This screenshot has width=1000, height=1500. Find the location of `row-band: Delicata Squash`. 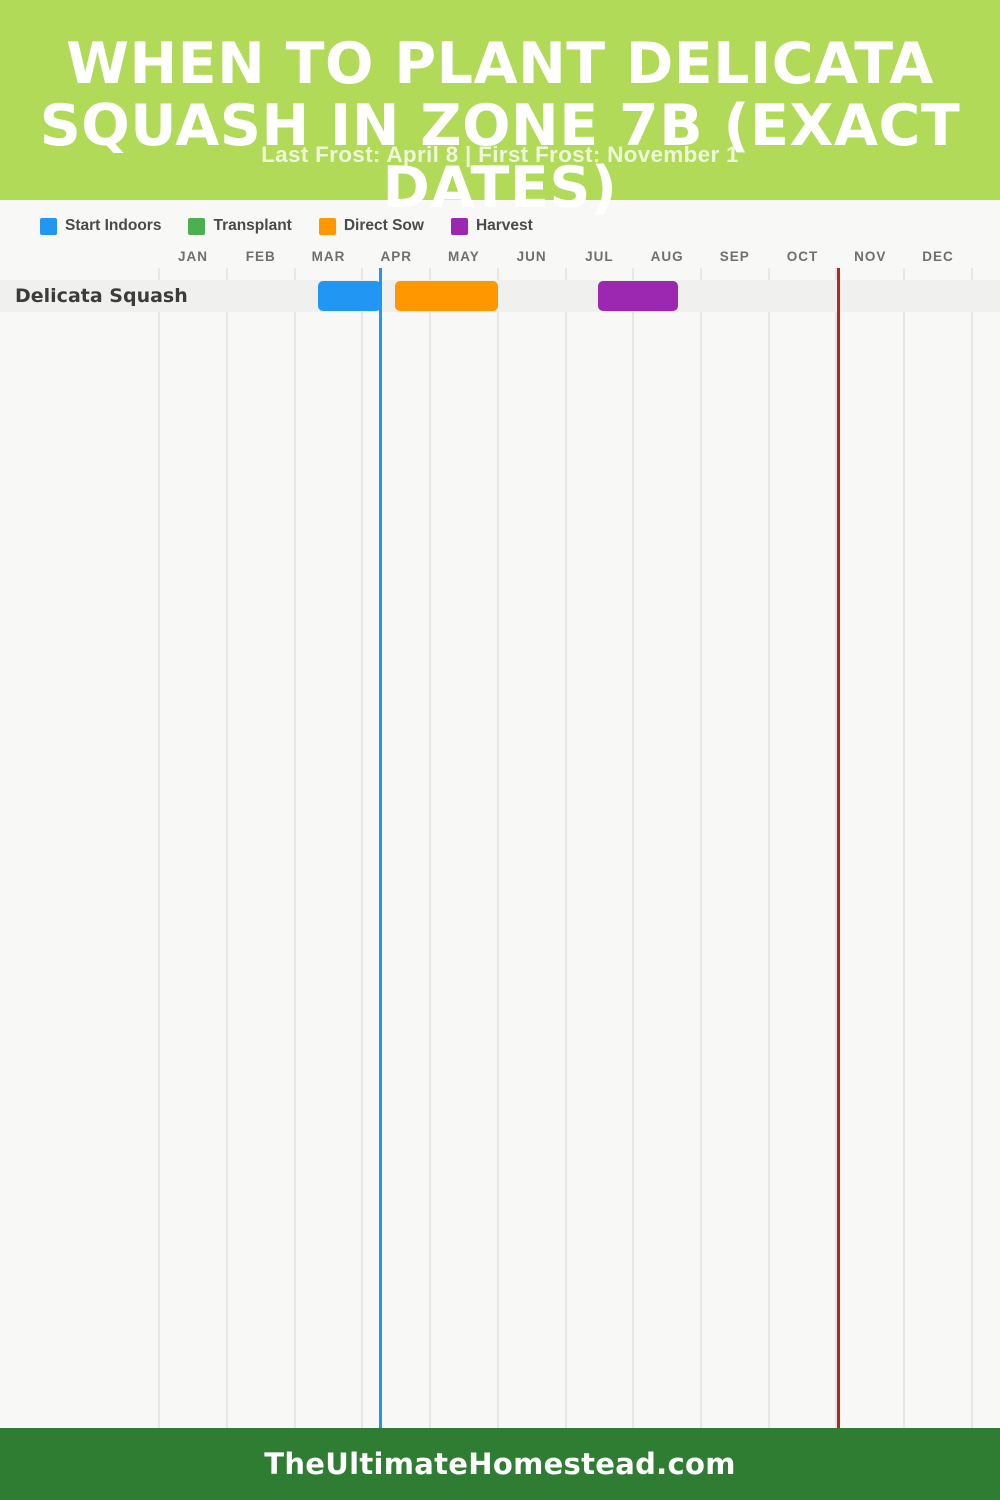

row-band: Delicata Squash is located at coordinates (500, 296).